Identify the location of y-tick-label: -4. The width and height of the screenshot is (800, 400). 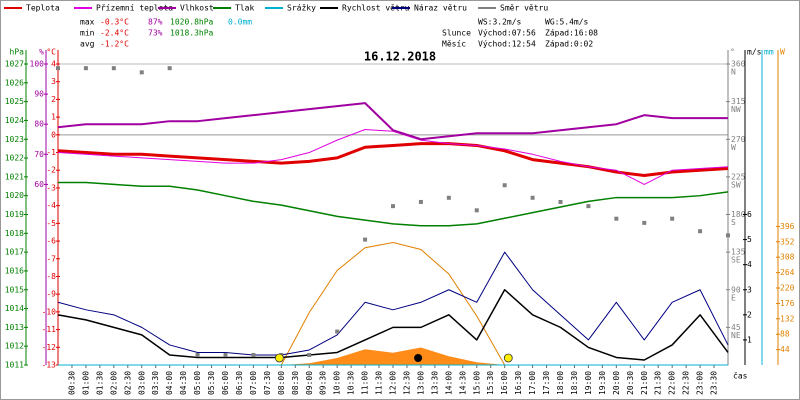
(51, 205).